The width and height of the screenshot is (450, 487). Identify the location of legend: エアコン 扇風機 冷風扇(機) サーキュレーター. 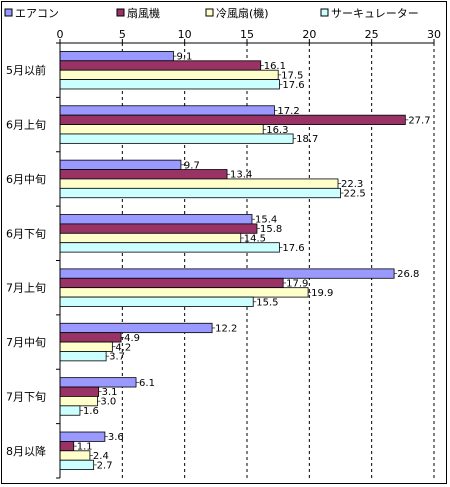
(211, 13).